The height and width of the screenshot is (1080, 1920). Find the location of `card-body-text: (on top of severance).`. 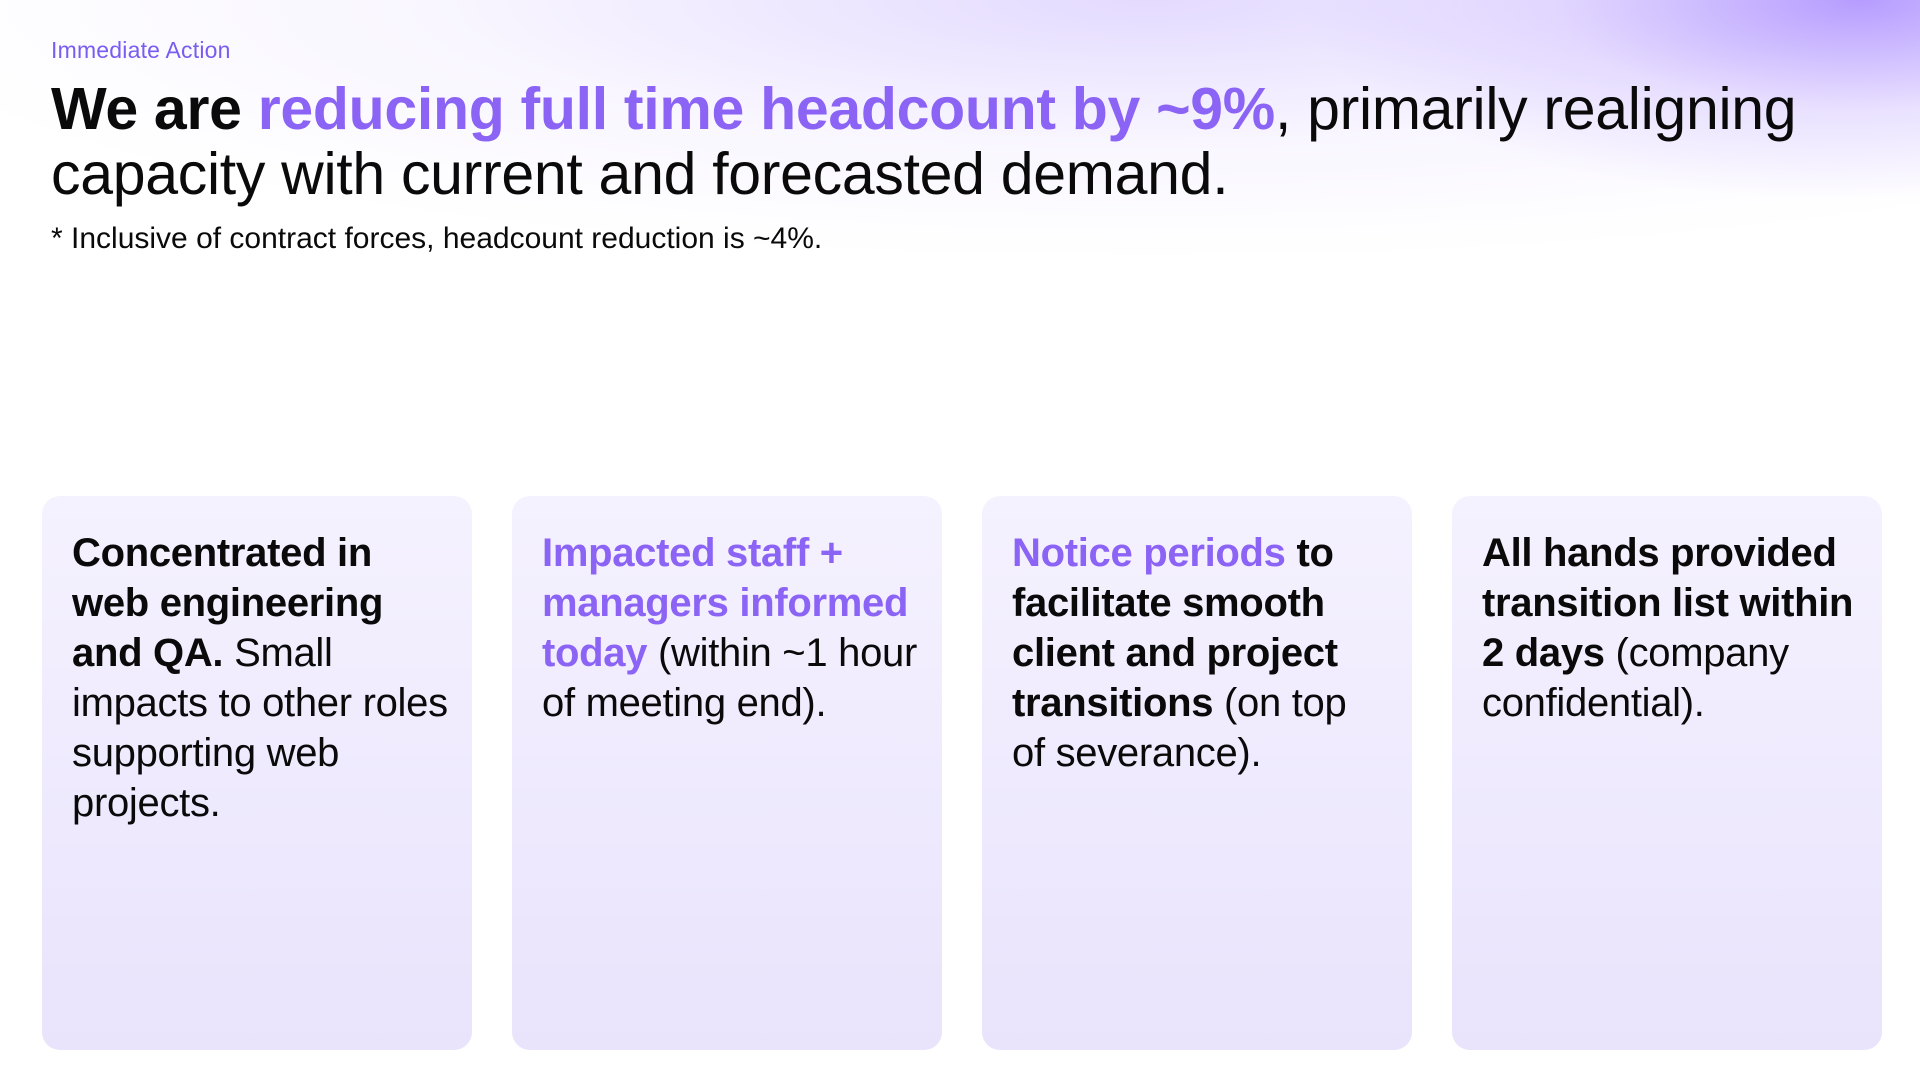

card-body-text: (on top of severance). is located at coordinates (1179, 728).